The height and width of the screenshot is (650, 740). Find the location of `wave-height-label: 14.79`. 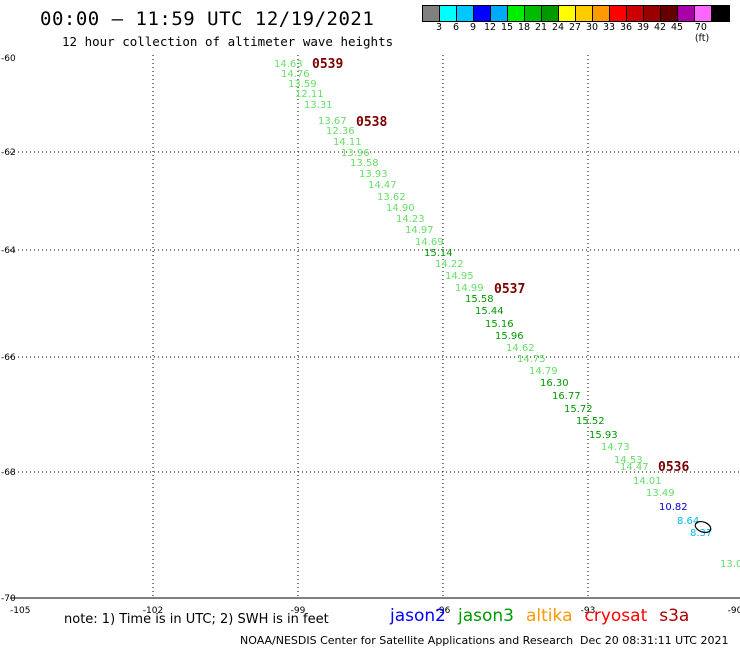

wave-height-label: 14.79 is located at coordinates (543, 371).